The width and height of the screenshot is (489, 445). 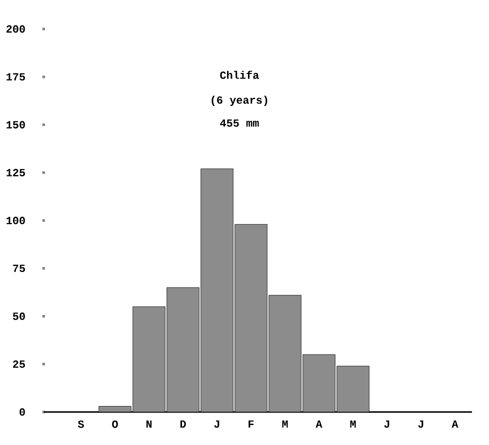 What do you see at coordinates (15, 172) in the screenshot?
I see `y-tick-label: 125` at bounding box center [15, 172].